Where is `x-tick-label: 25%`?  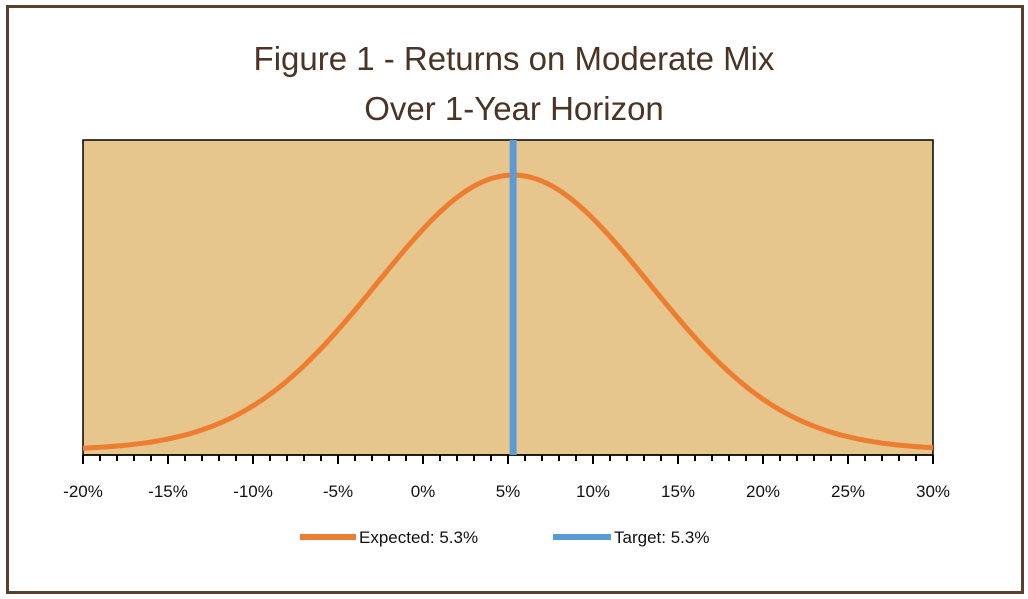
x-tick-label: 25% is located at coordinates (848, 491).